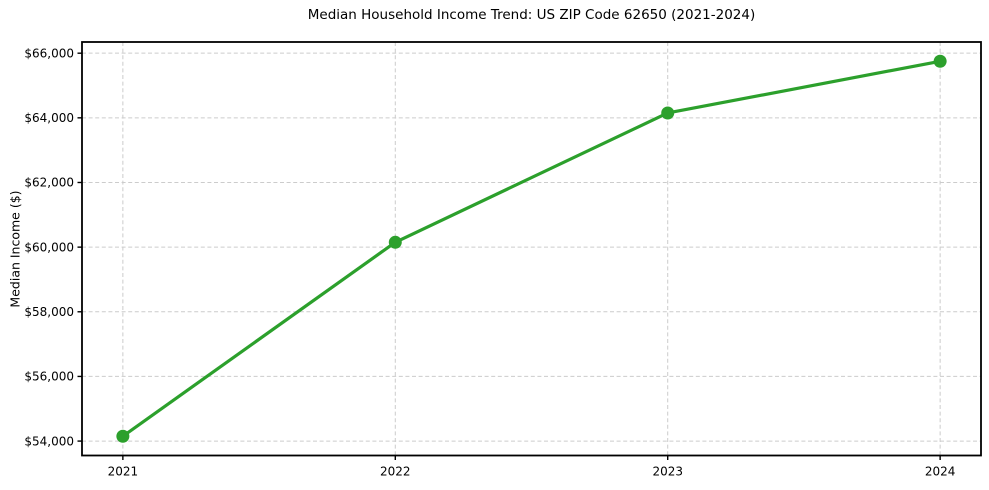 The image size is (989, 490). I want to click on x-tick-label: 2024, so click(940, 472).